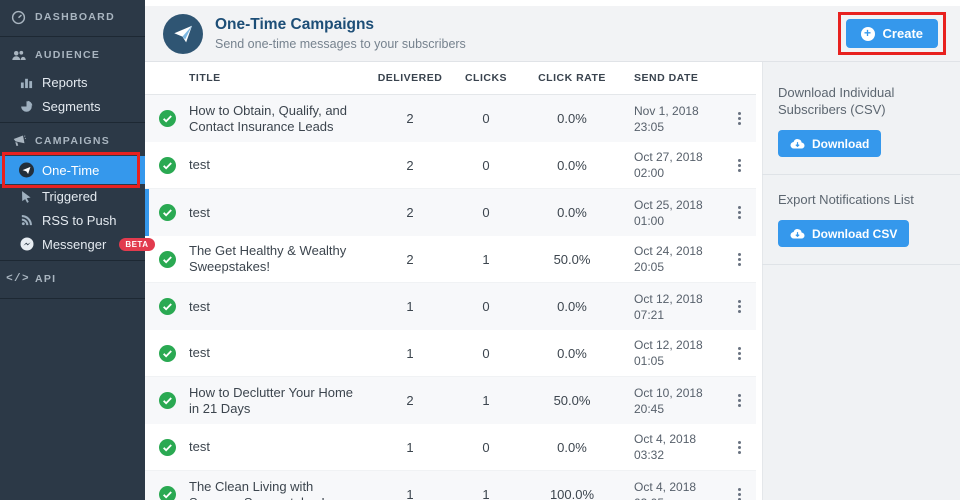  I want to click on create-button-label: Create, so click(902, 33).